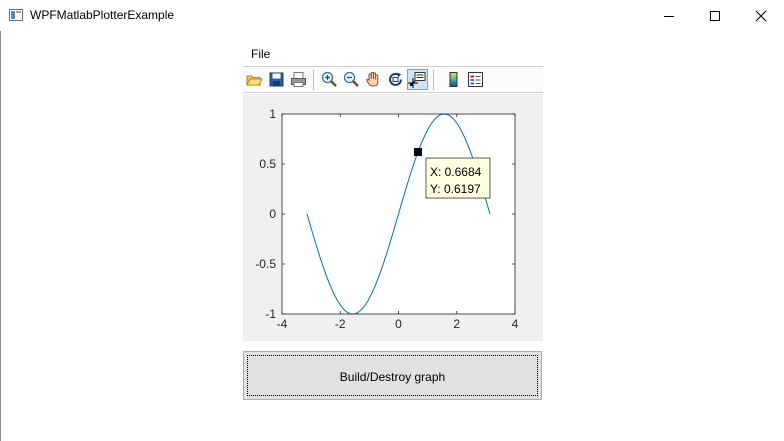 The width and height of the screenshot is (784, 441). I want to click on figure-toolbar, so click(393, 79).